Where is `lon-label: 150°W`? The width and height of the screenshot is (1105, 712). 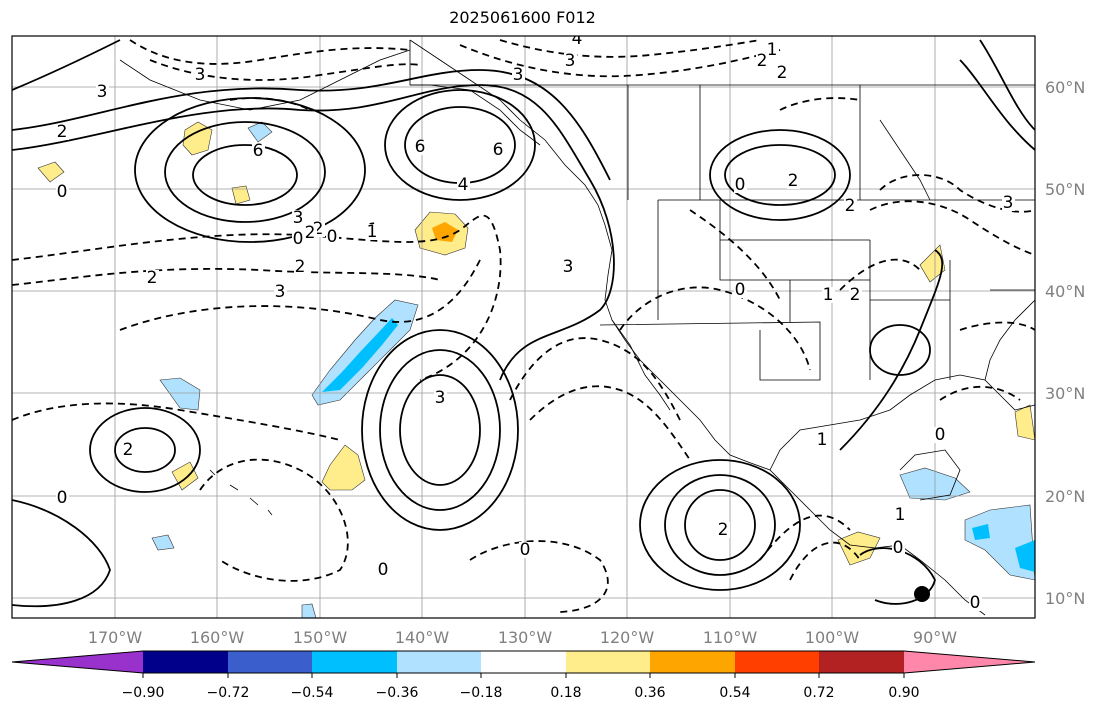
lon-label: 150°W is located at coordinates (320, 637).